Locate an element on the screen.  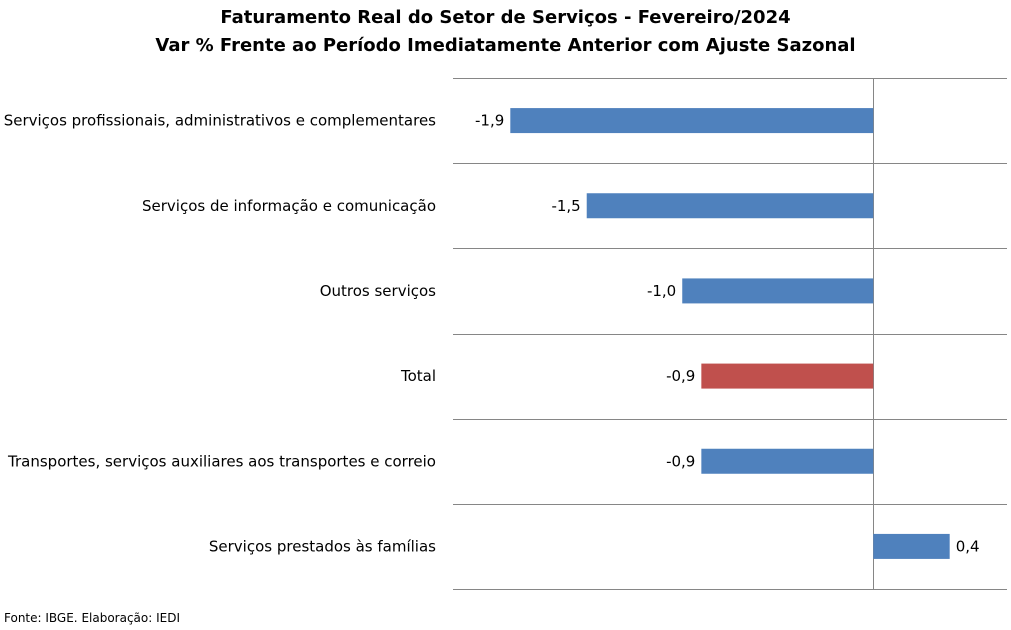
data-label: -1,0 is located at coordinates (661, 291).